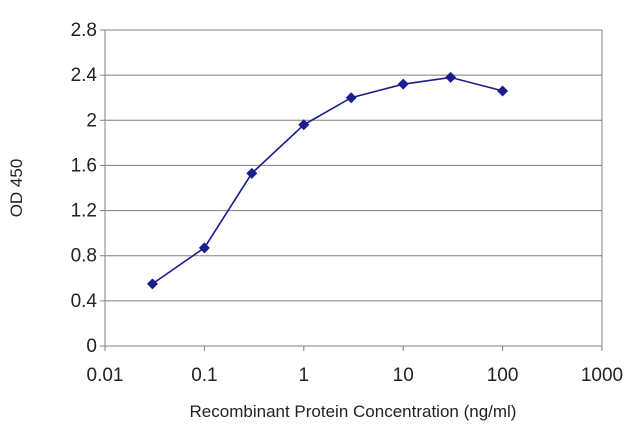 The height and width of the screenshot is (427, 640). I want to click on x-tick-label: 100, so click(503, 375).